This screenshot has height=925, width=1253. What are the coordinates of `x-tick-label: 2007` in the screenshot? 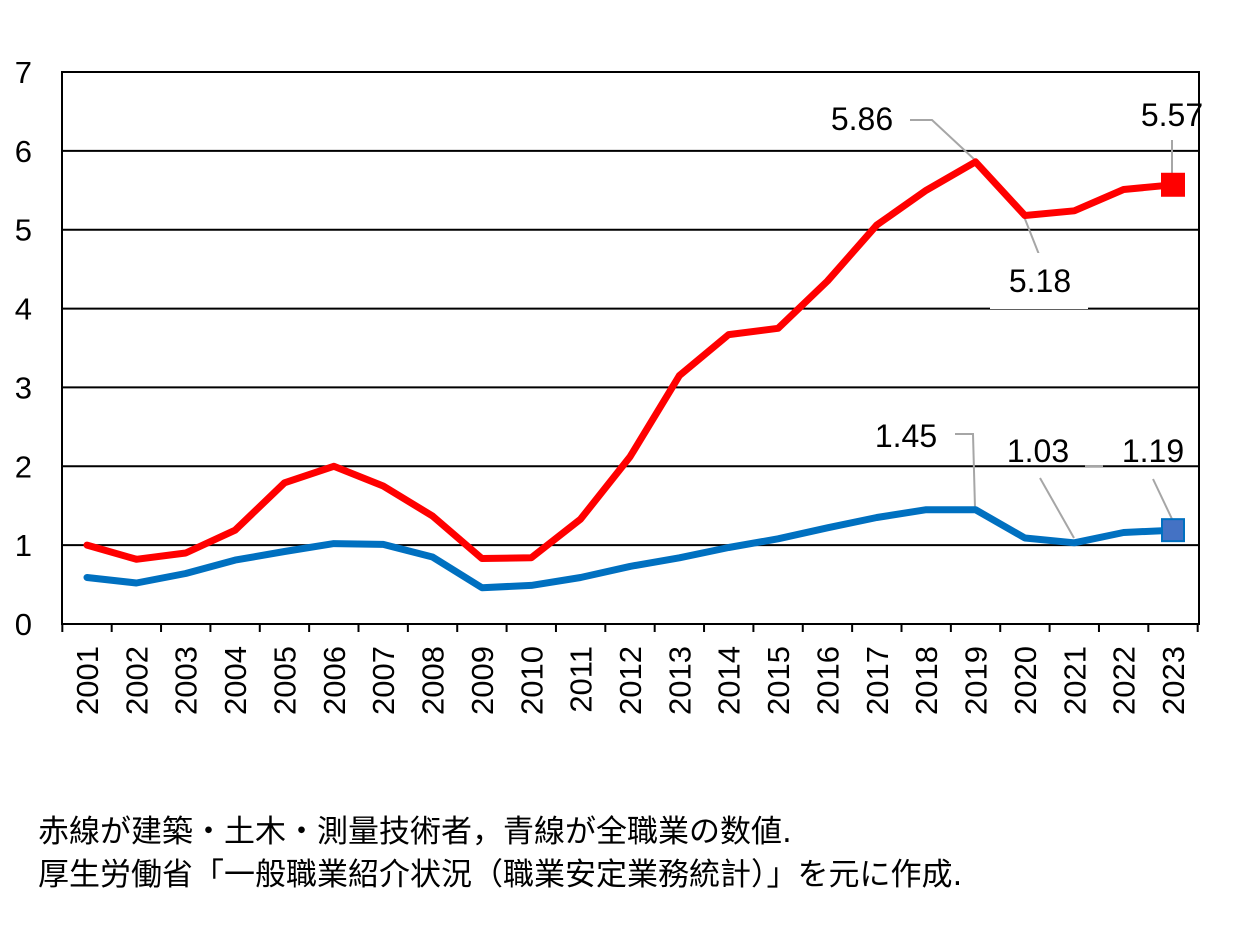 It's located at (383, 680).